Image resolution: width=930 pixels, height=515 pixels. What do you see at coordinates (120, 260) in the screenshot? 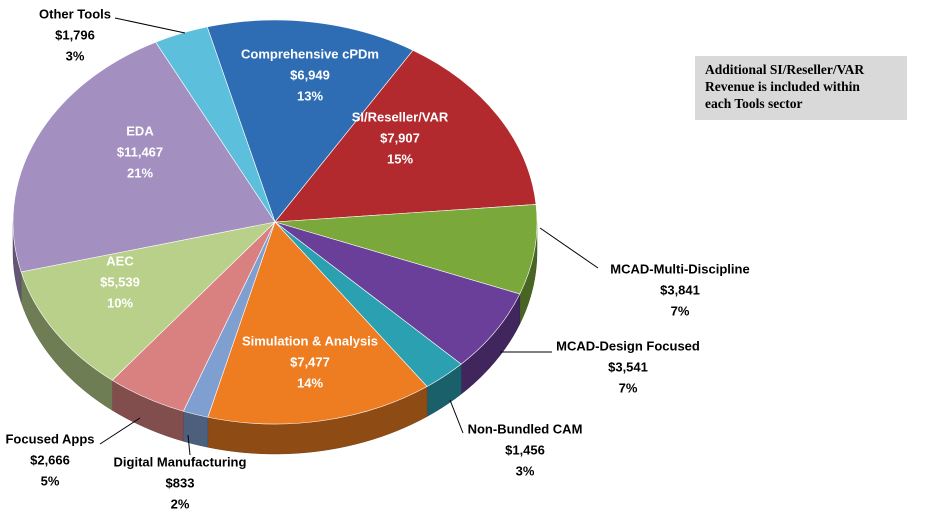
I see `slice-label: AEC` at bounding box center [120, 260].